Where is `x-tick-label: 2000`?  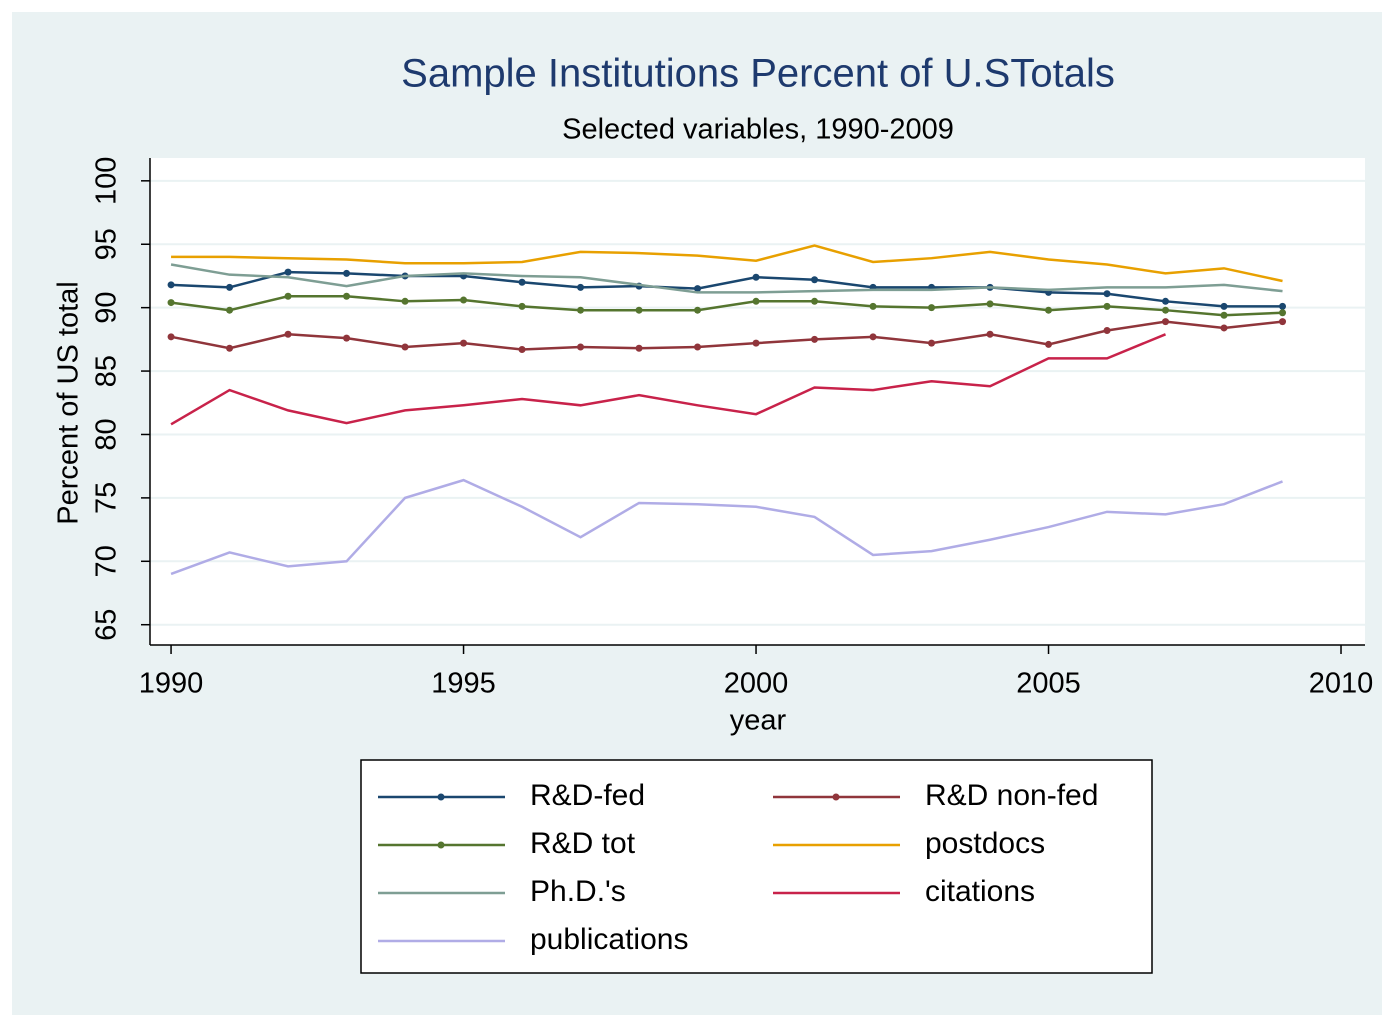 x-tick-label: 2000 is located at coordinates (756, 684).